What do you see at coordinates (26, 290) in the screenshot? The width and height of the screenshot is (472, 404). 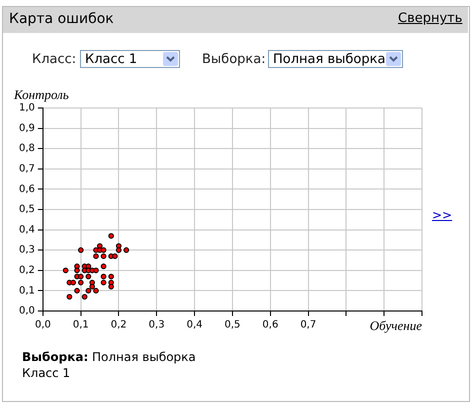 I see `y-tick-label: 0,1` at bounding box center [26, 290].